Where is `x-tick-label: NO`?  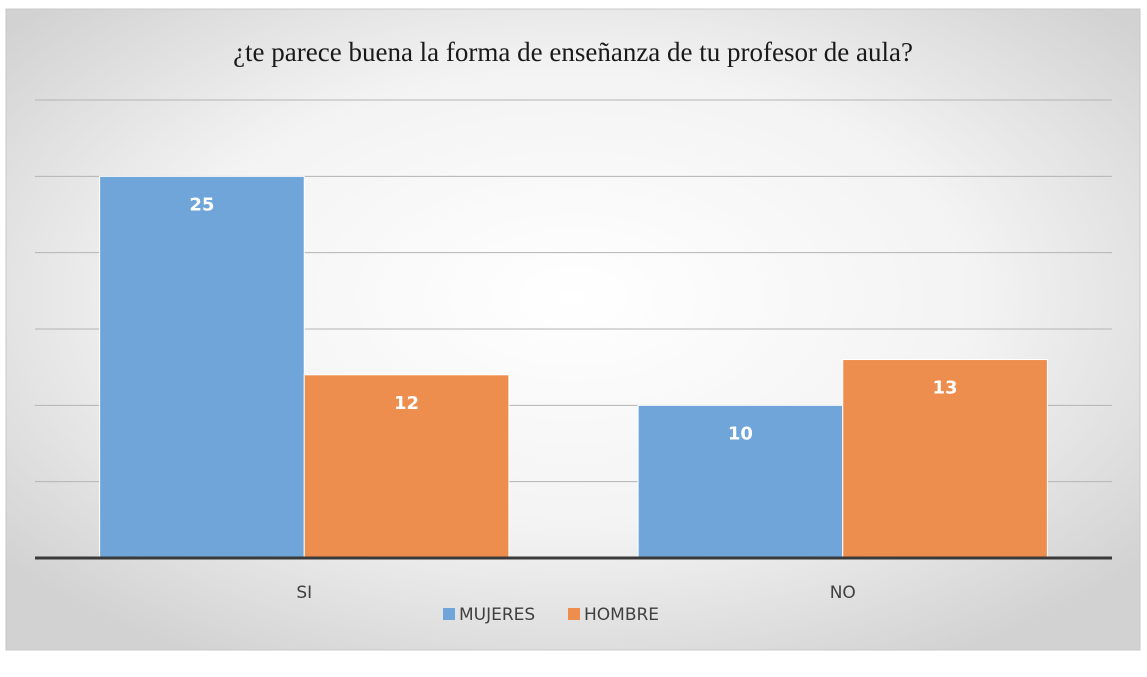 x-tick-label: NO is located at coordinates (843, 593).